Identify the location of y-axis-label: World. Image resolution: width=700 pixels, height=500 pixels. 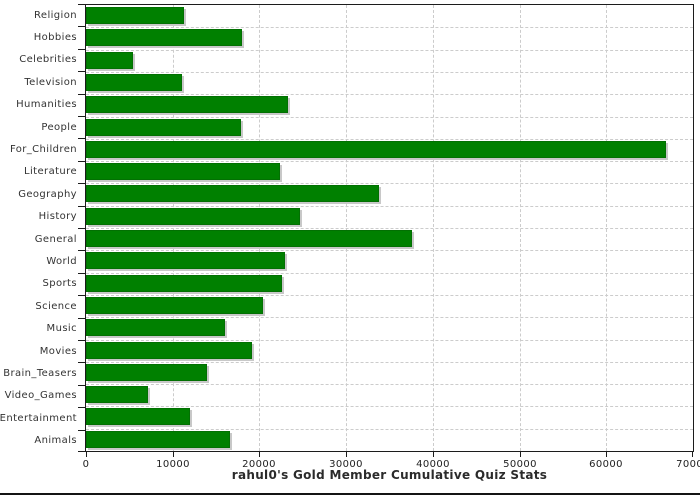
(61, 262).